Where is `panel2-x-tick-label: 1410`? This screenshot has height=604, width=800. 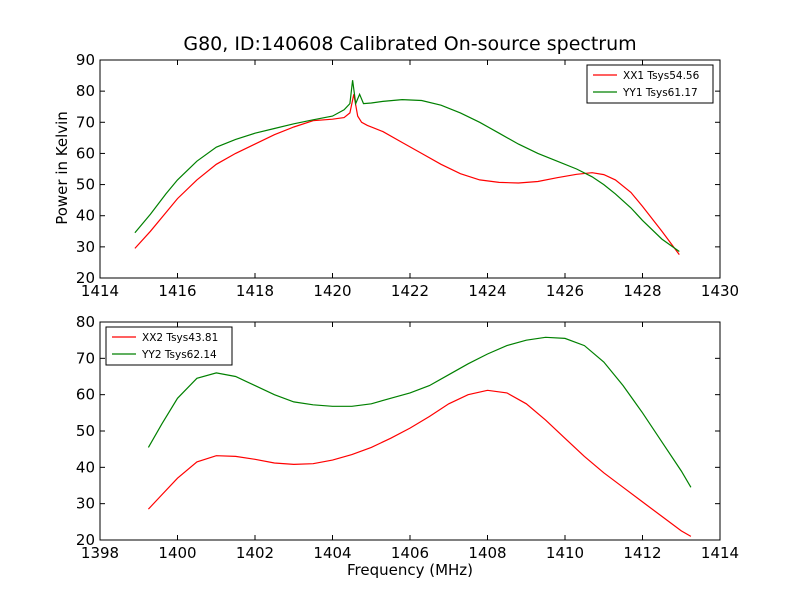
panel2-x-tick-label: 1410 is located at coordinates (565, 553).